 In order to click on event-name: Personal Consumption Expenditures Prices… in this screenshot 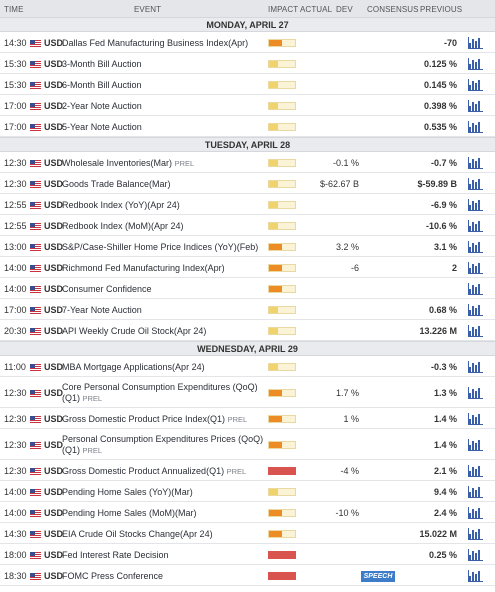, I will do `click(162, 445)`.